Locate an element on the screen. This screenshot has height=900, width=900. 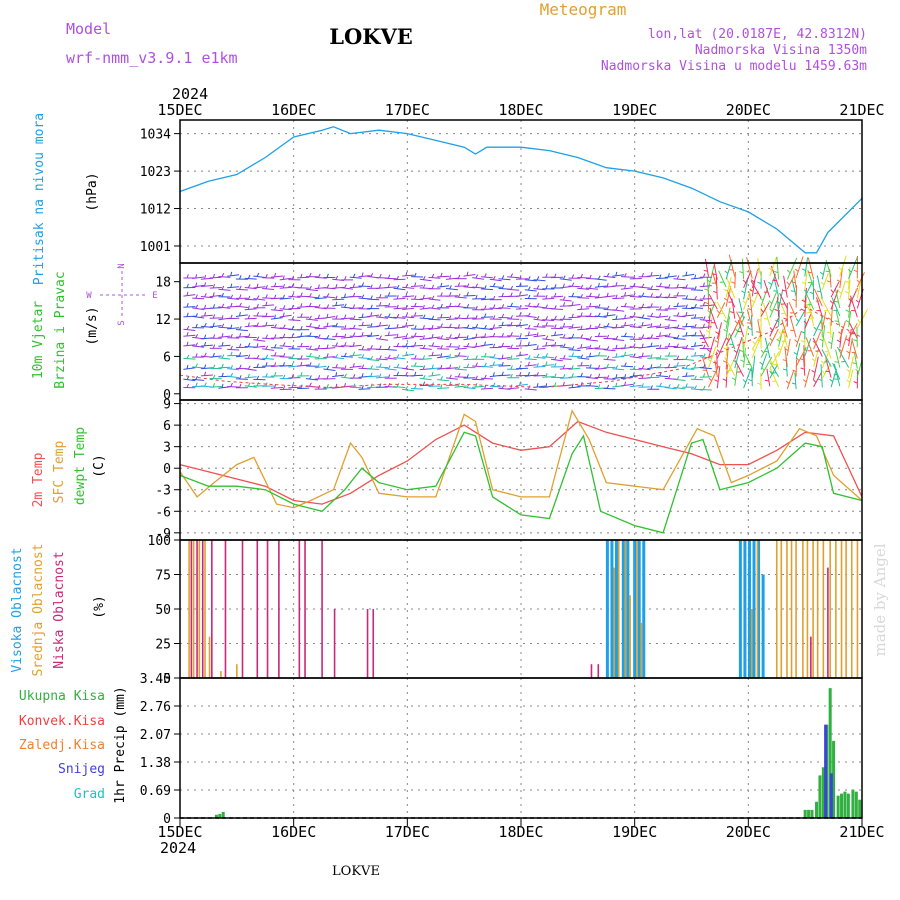
y-tick-label: 0 is located at coordinates (167, 395).